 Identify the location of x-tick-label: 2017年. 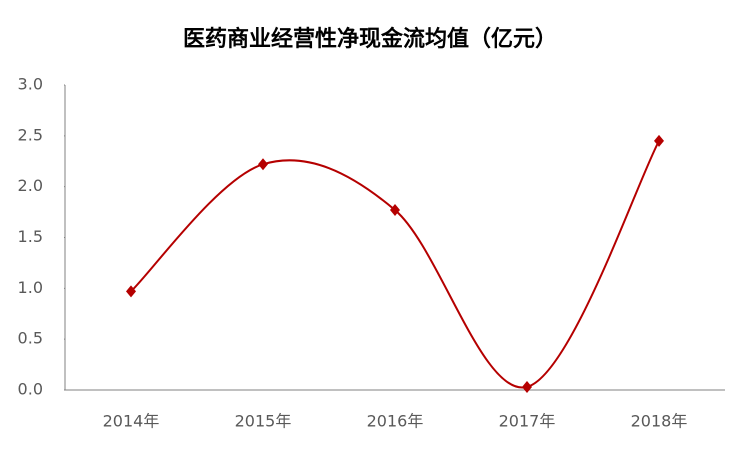
(527, 421).